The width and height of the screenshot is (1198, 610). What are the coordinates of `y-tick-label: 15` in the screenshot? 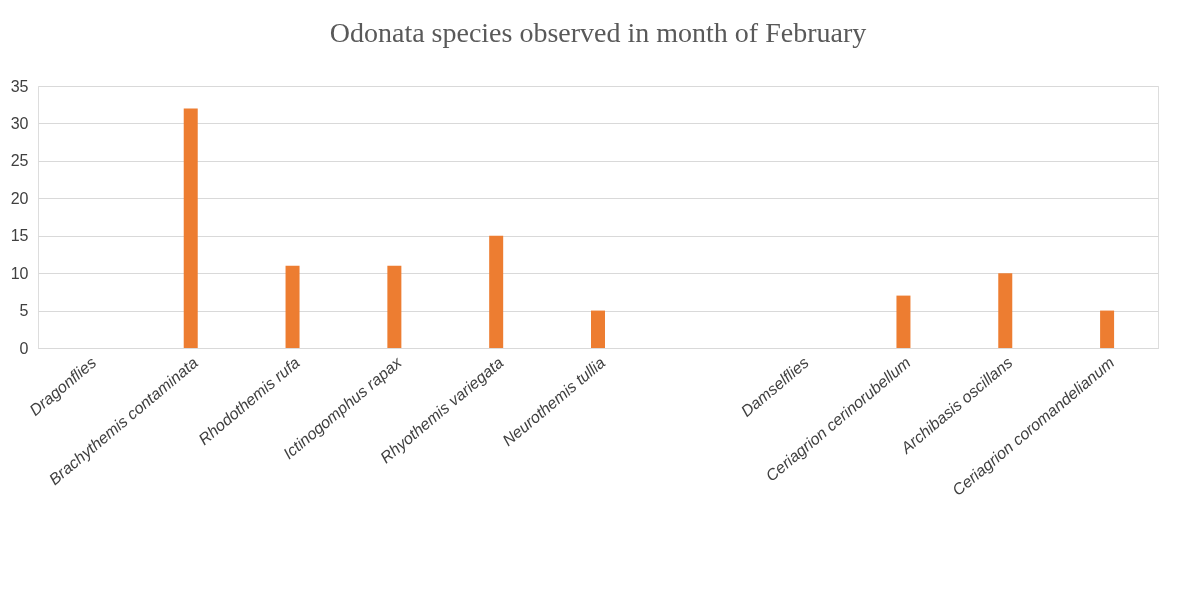 It's located at (19, 236).